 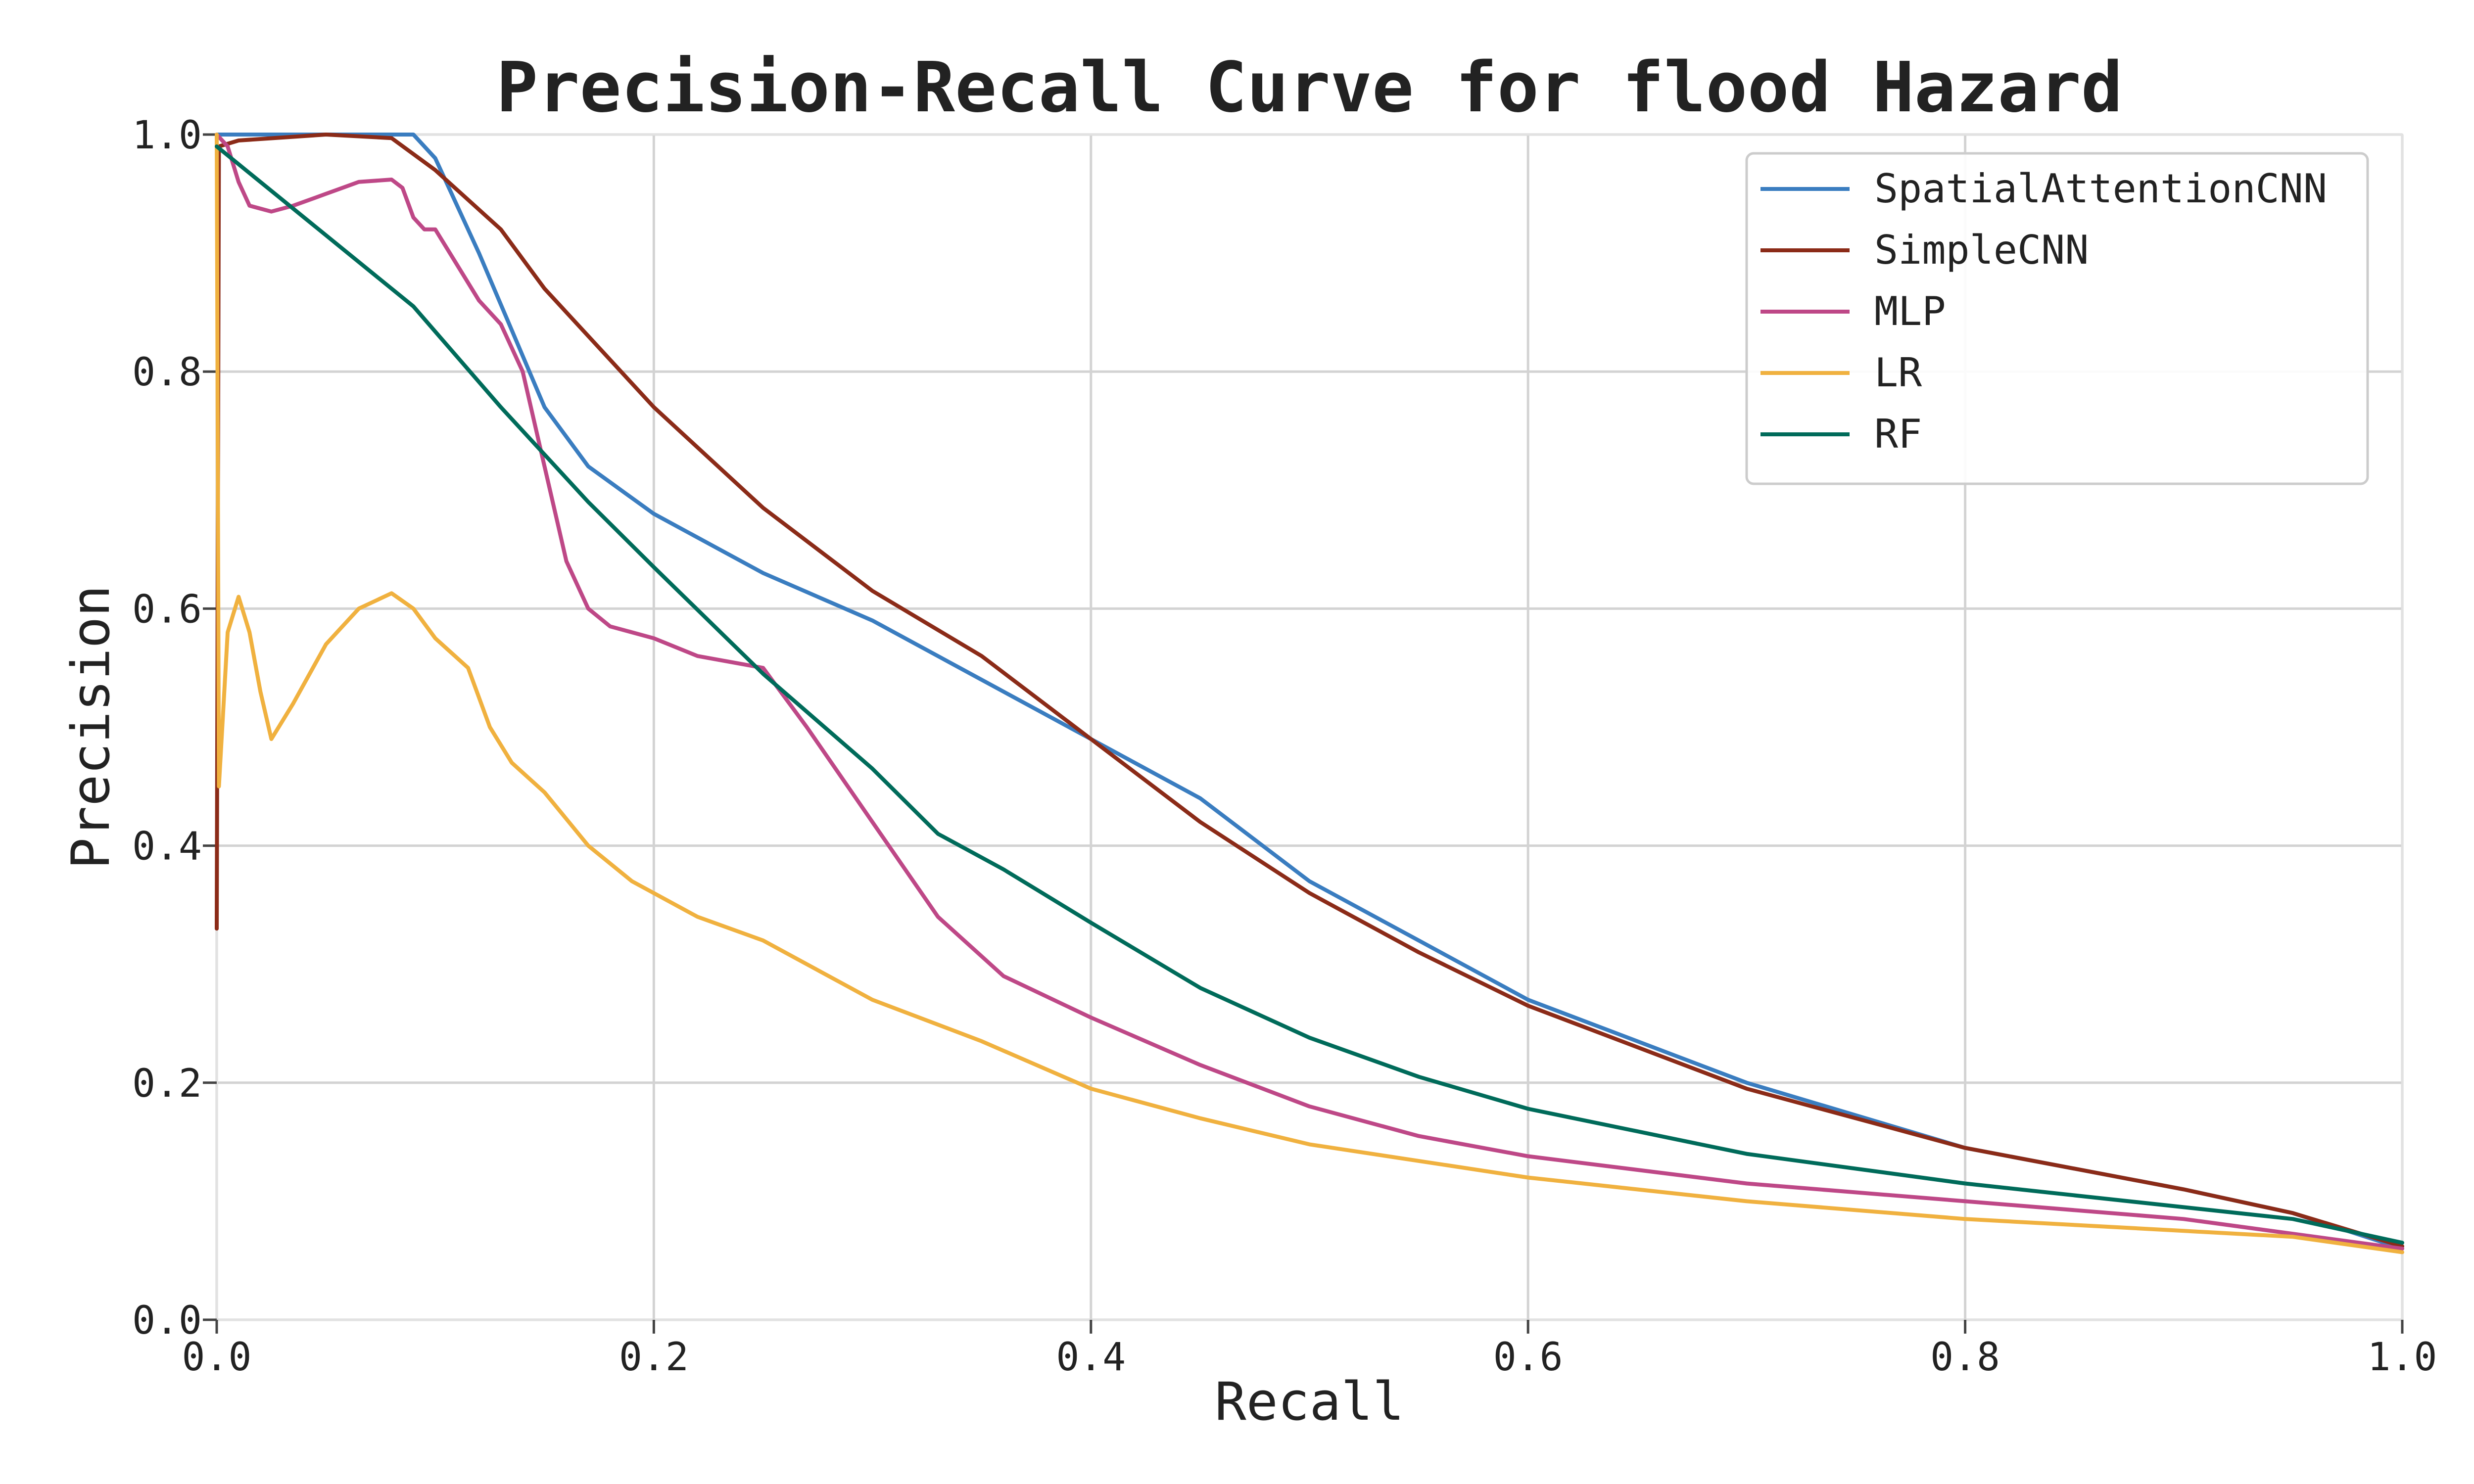 I want to click on legend-label: LR, so click(x=1898, y=373).